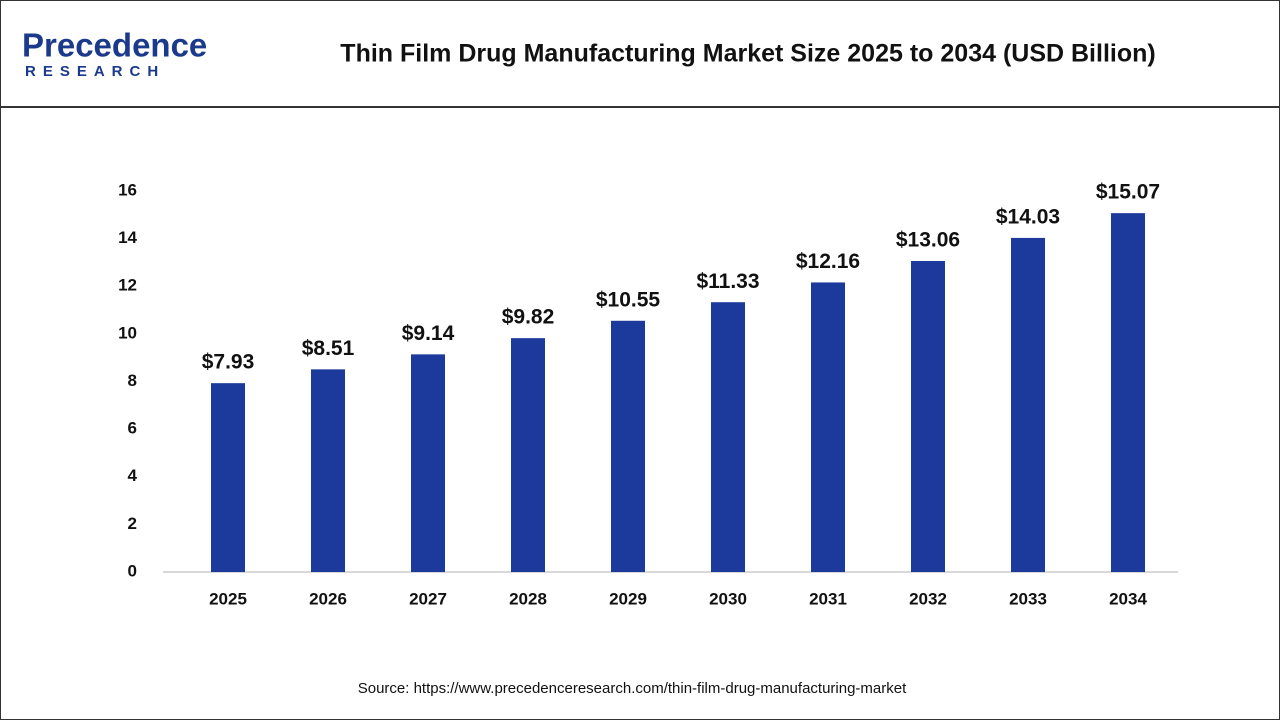 The height and width of the screenshot is (720, 1280). I want to click on value-label: $9.82, so click(528, 317).